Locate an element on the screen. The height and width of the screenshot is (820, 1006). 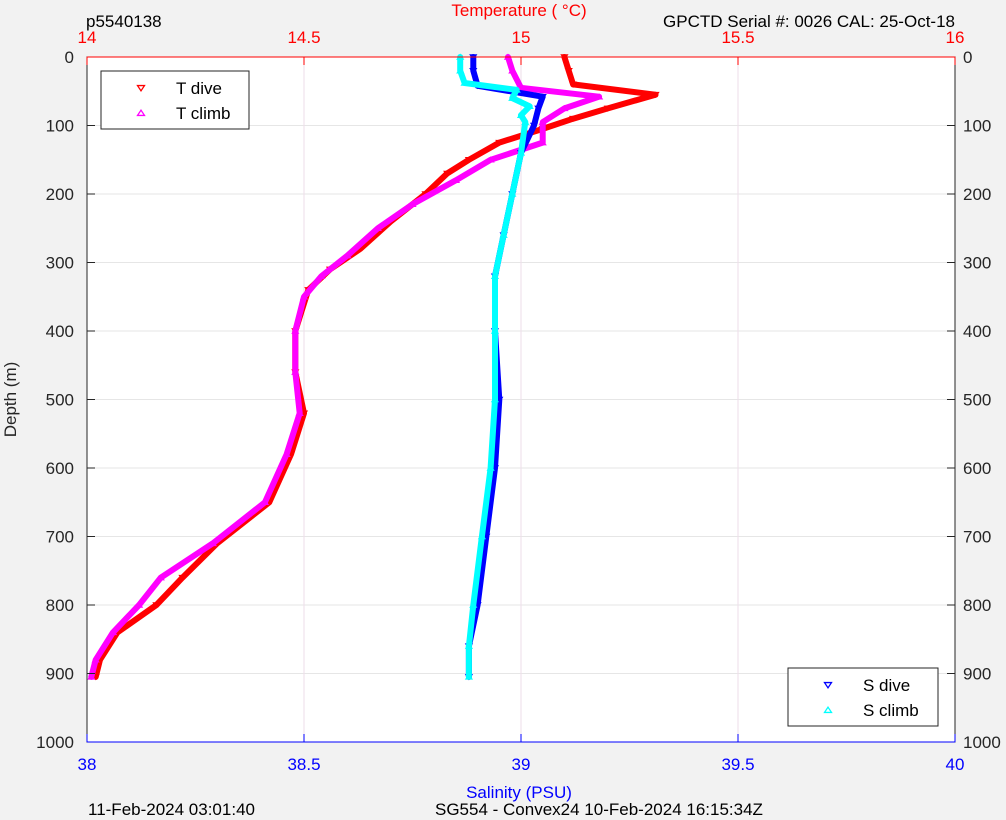
footer-mission: SG554 - Convex24 10-Feb-2024 16:15:34Z is located at coordinates (599, 809).